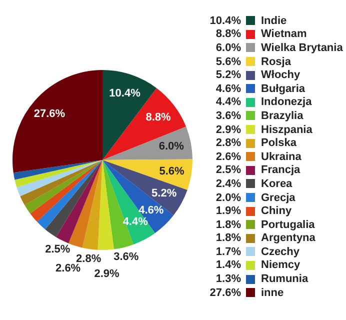 This screenshot has height=320, width=346. Describe the element at coordinates (276, 184) in the screenshot. I see `legend-label: Korea` at that location.